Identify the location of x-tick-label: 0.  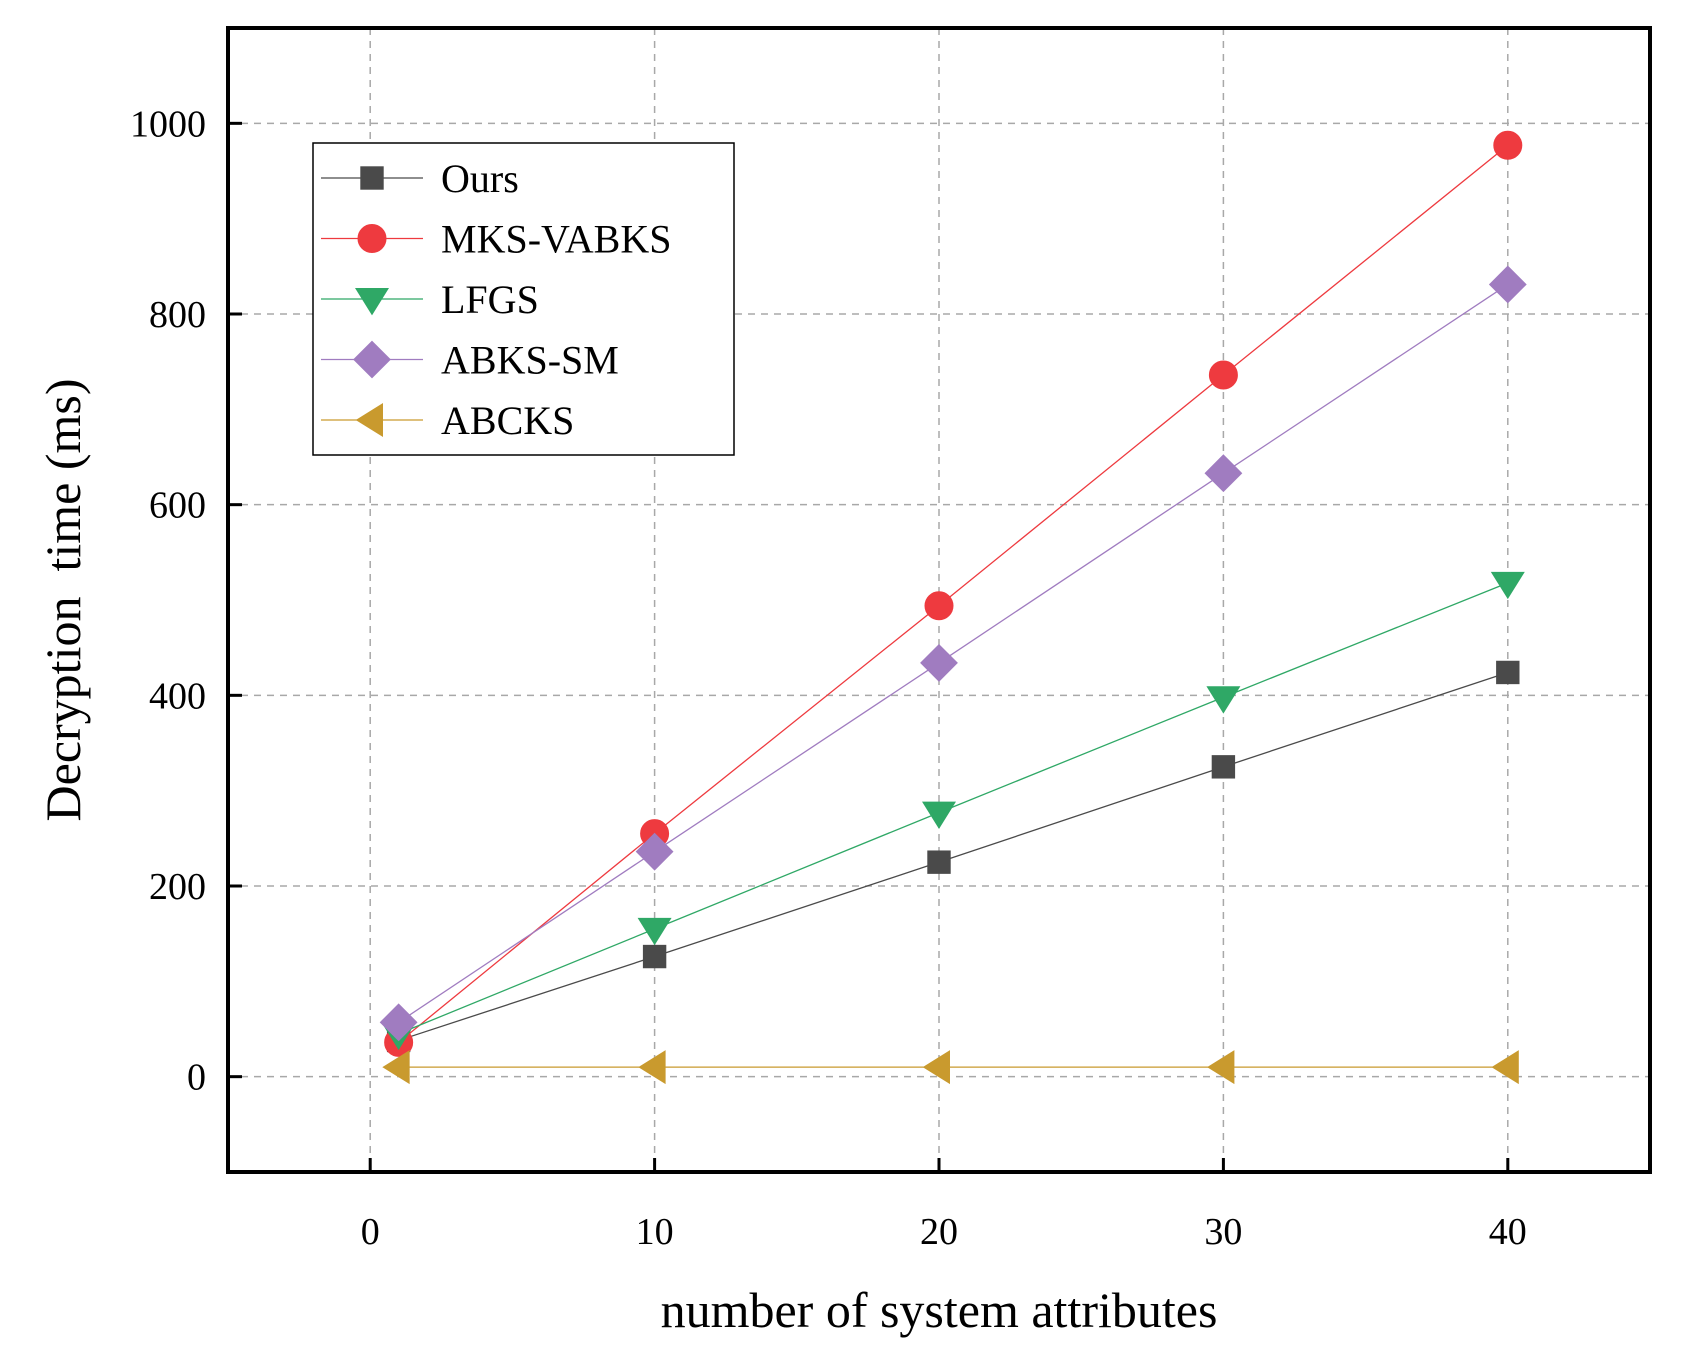
(370, 1232).